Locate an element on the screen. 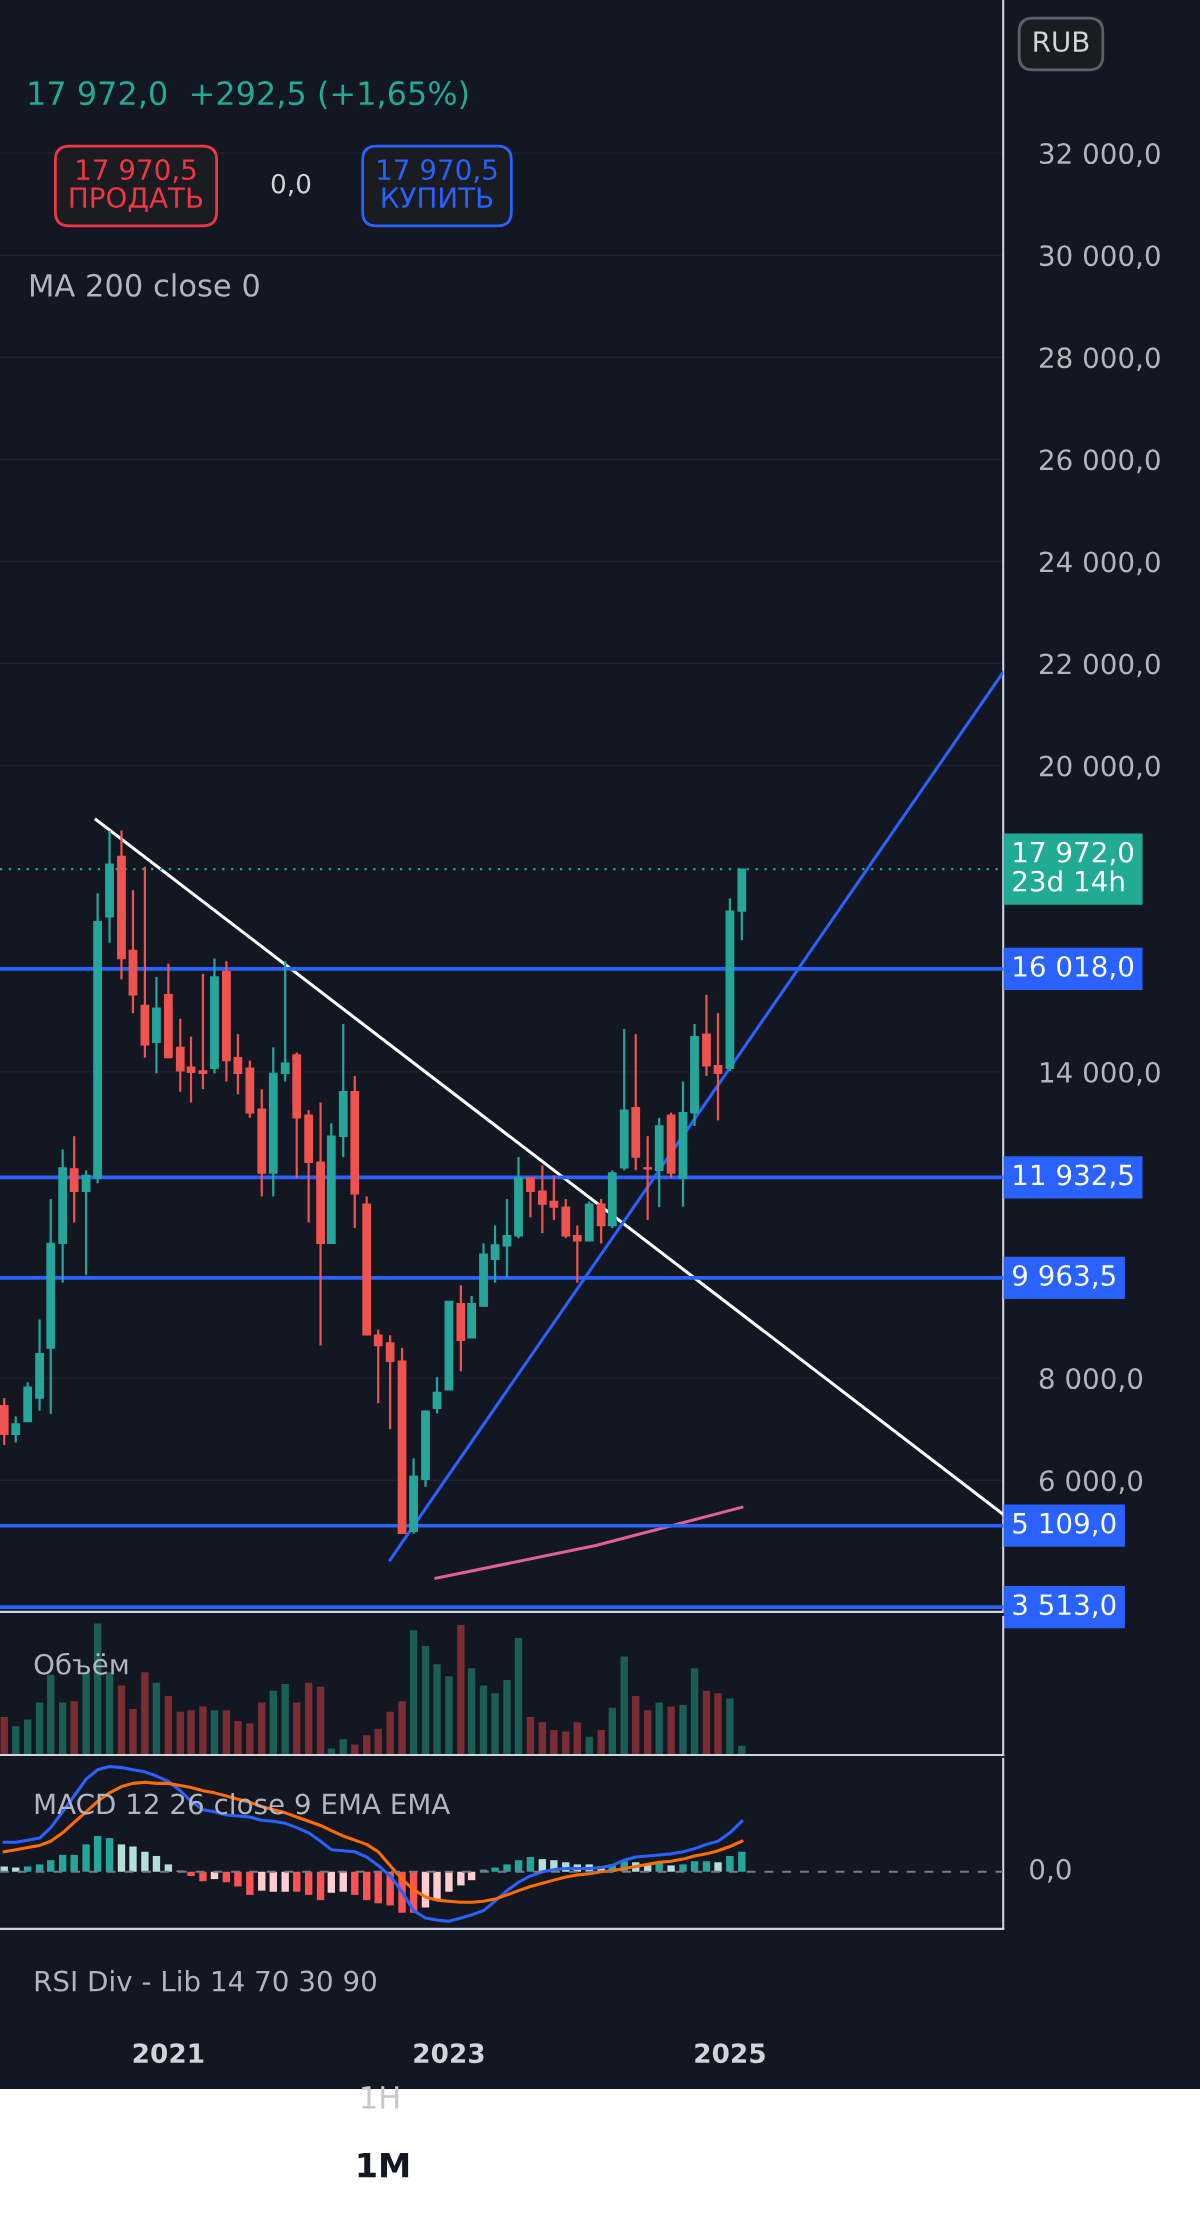 The height and width of the screenshot is (2223, 1200). ref-line-label: 0,0 is located at coordinates (1050, 1870).